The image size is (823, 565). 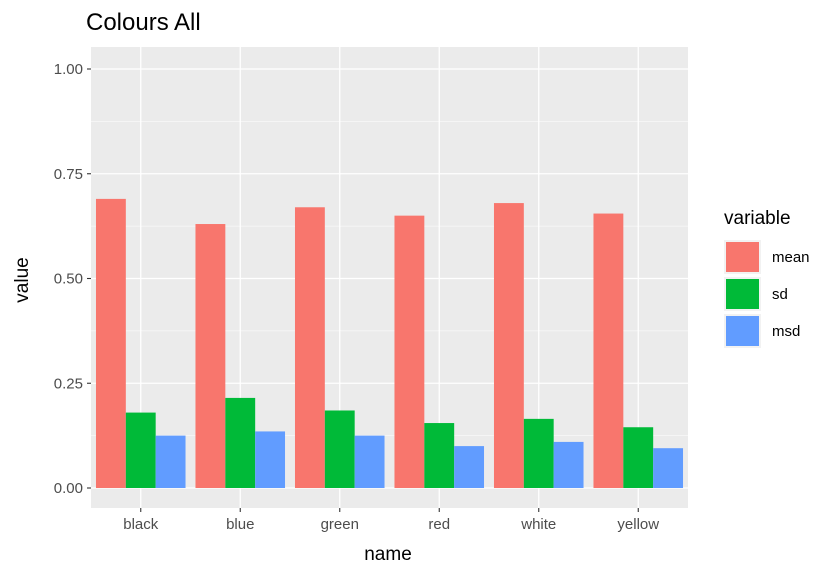 What do you see at coordinates (767, 278) in the screenshot?
I see `legend: variable mean sd msd` at bounding box center [767, 278].